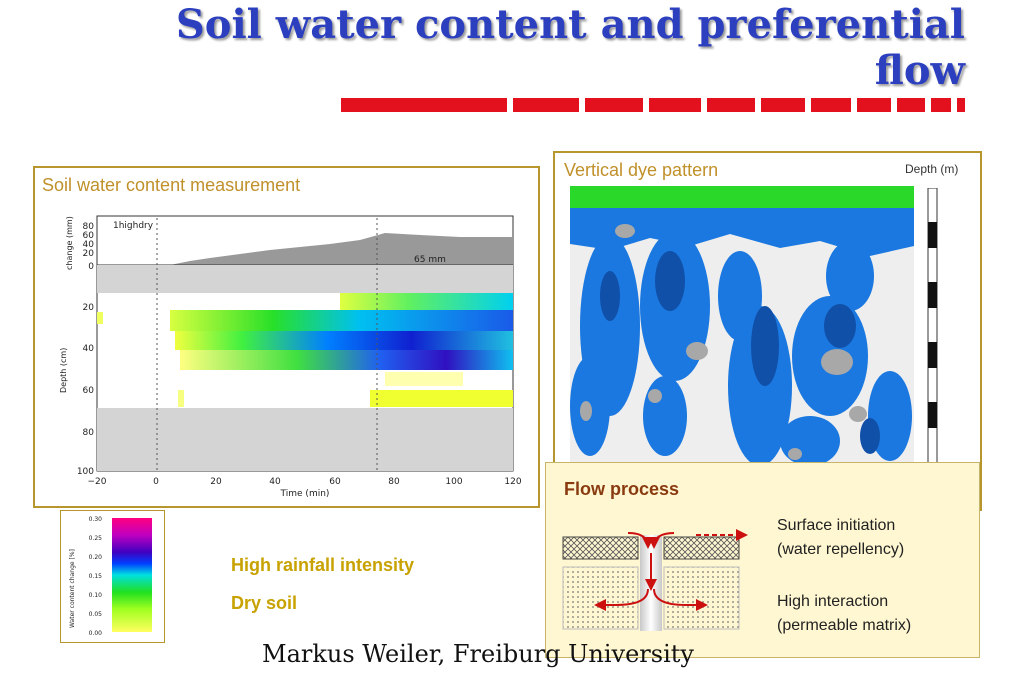  I want to click on colorbar-tick: 0.25, so click(96, 538).